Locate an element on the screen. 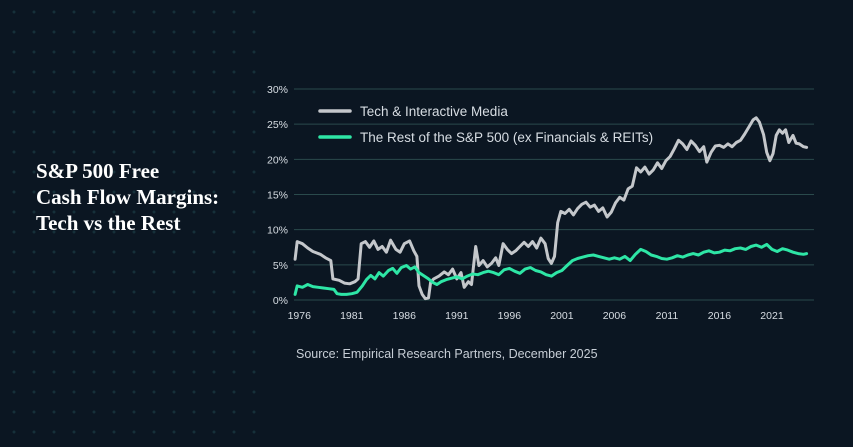 Image resolution: width=853 pixels, height=447 pixels. y-tick-label: 25% is located at coordinates (277, 125).